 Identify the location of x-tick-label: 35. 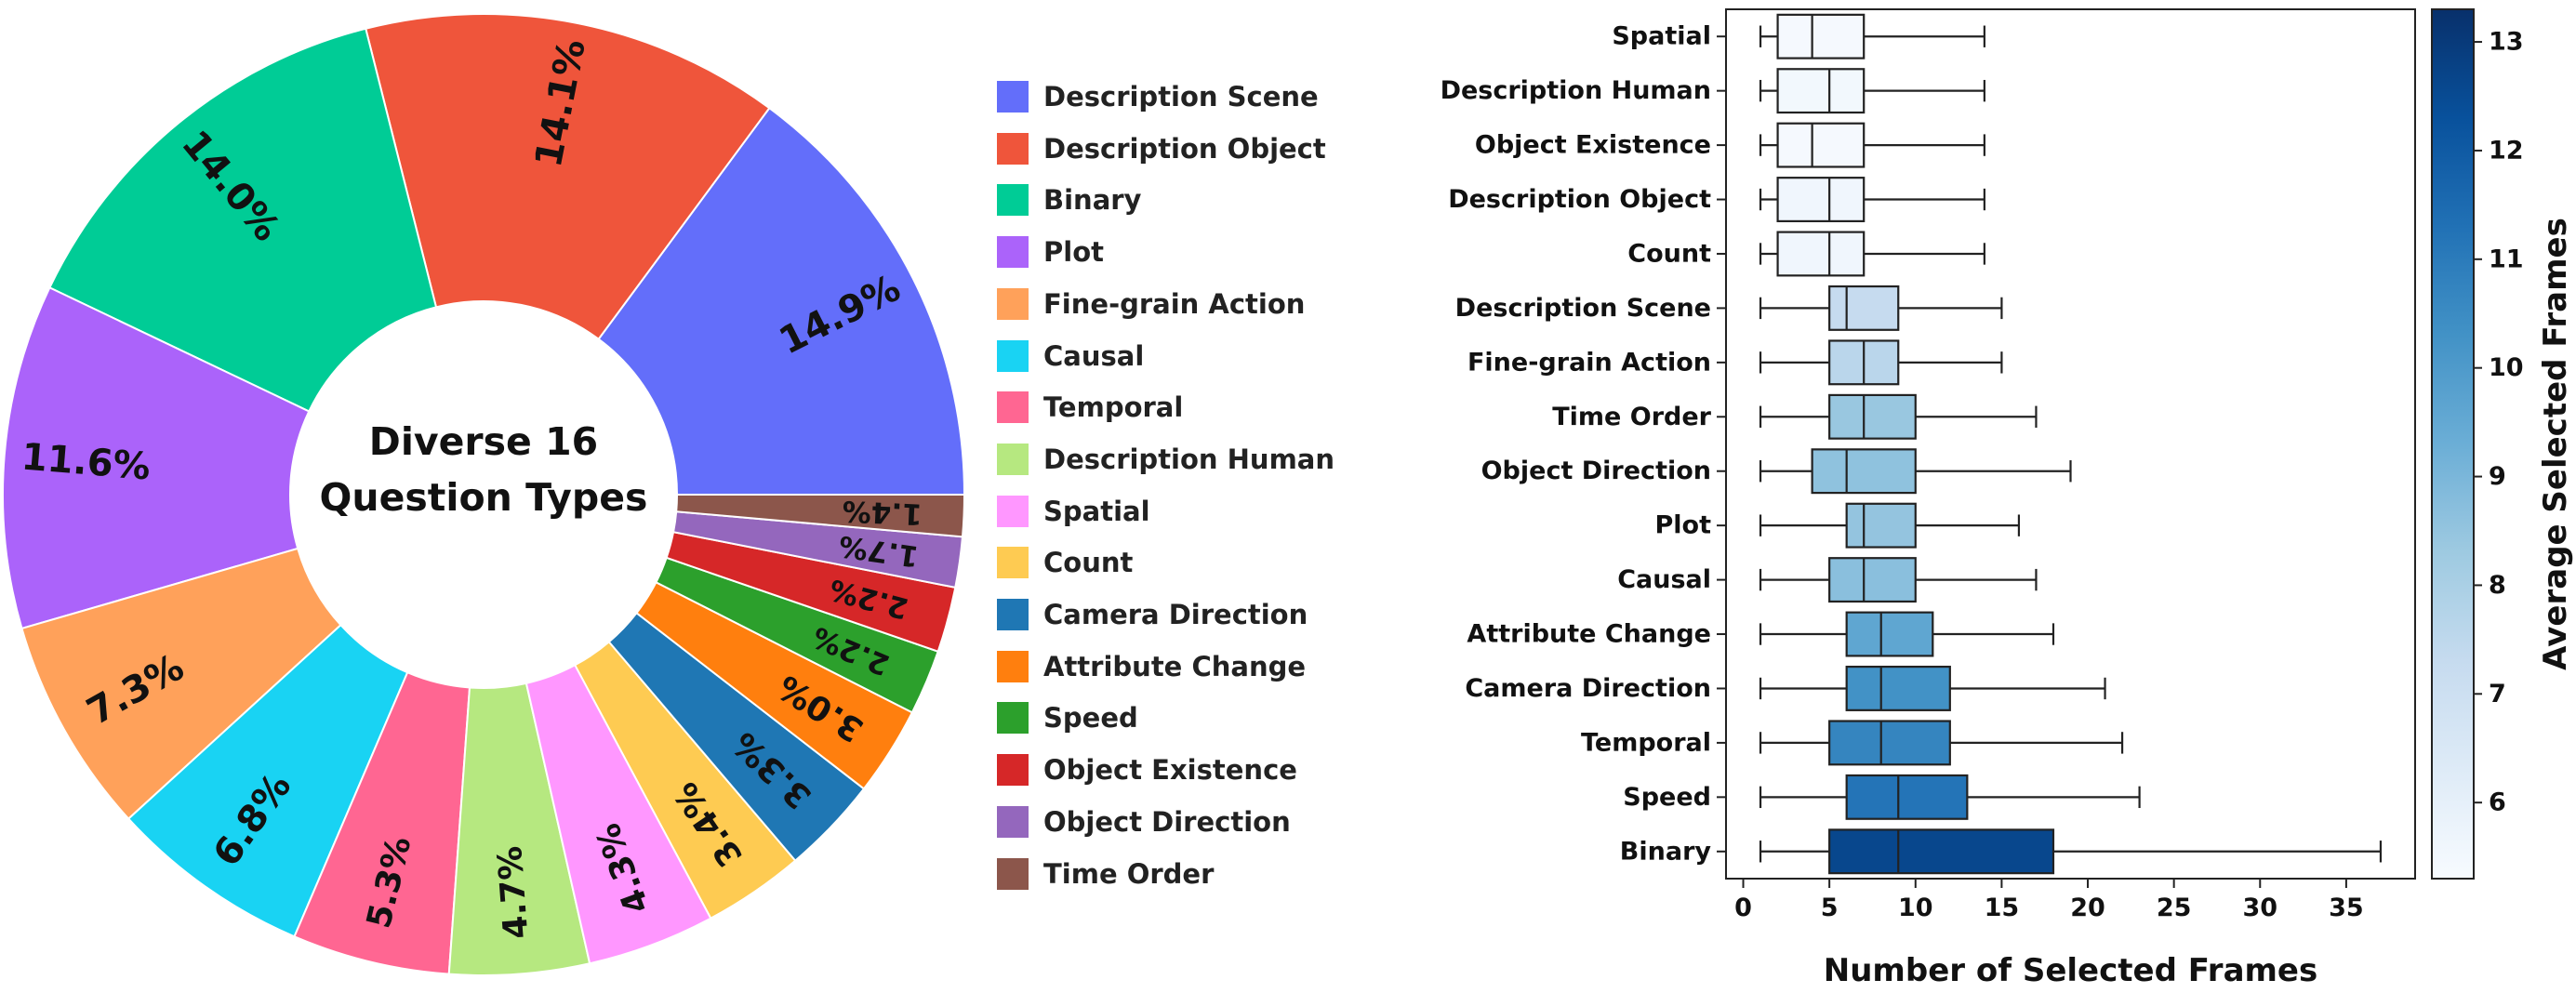
(2346, 908).